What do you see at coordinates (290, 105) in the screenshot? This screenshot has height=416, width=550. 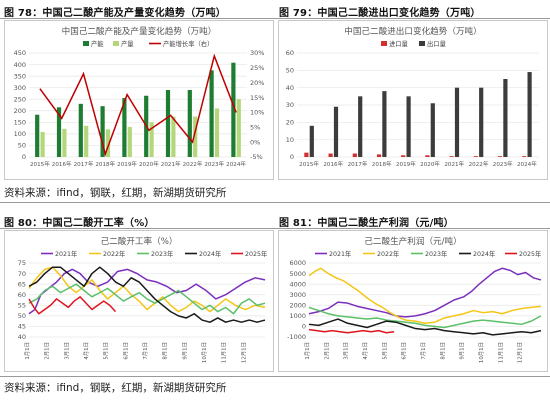 I see `chart-79-y-tick-label: 30` at bounding box center [290, 105].